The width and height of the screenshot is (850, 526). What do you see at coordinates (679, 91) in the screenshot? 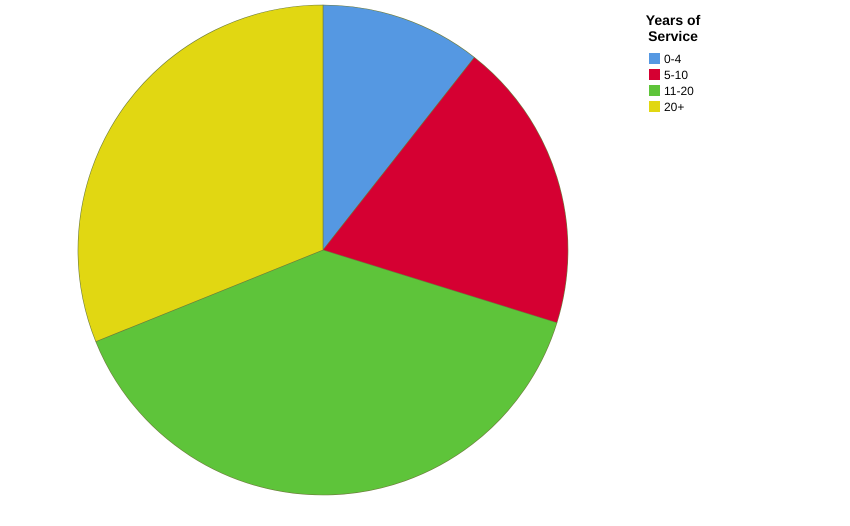
I see `legend-label: 11-20` at bounding box center [679, 91].